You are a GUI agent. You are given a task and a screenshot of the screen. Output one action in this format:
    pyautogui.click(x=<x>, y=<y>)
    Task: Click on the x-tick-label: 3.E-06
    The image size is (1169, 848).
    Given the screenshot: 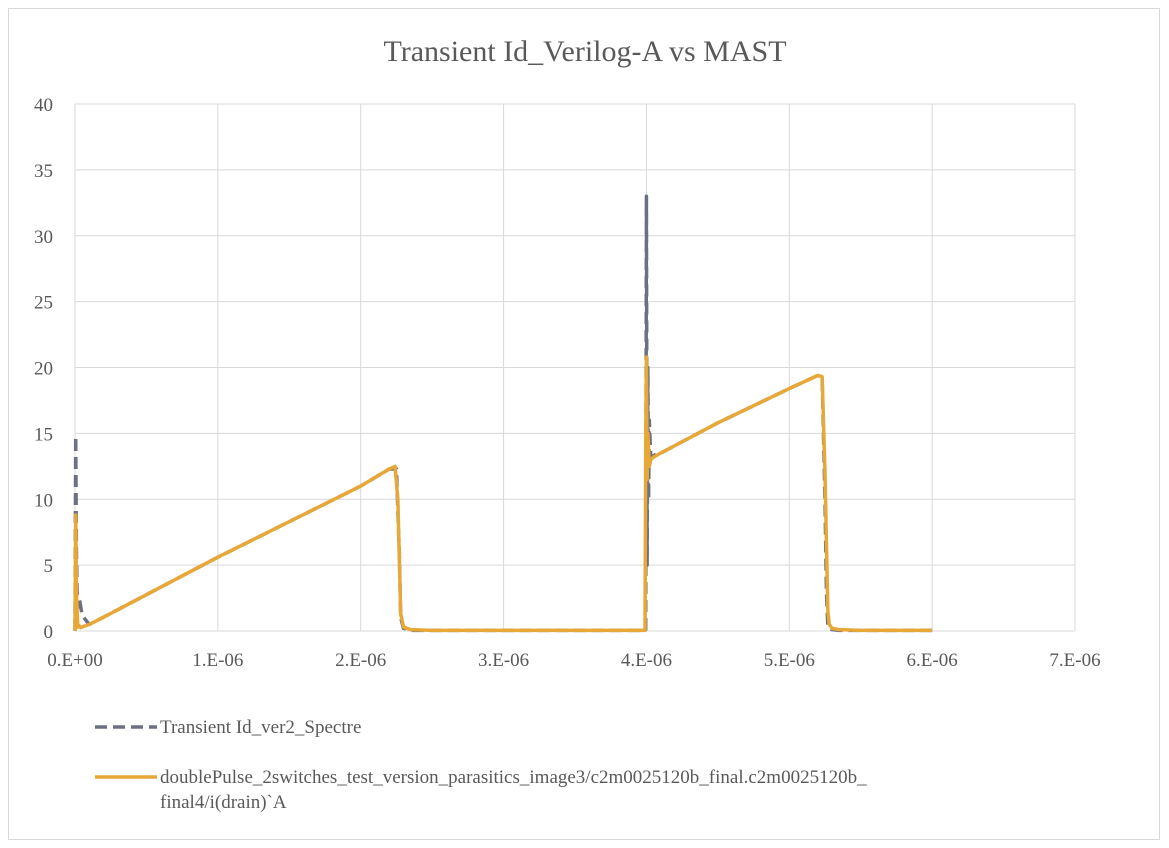 What is the action you would take?
    pyautogui.click(x=503, y=660)
    